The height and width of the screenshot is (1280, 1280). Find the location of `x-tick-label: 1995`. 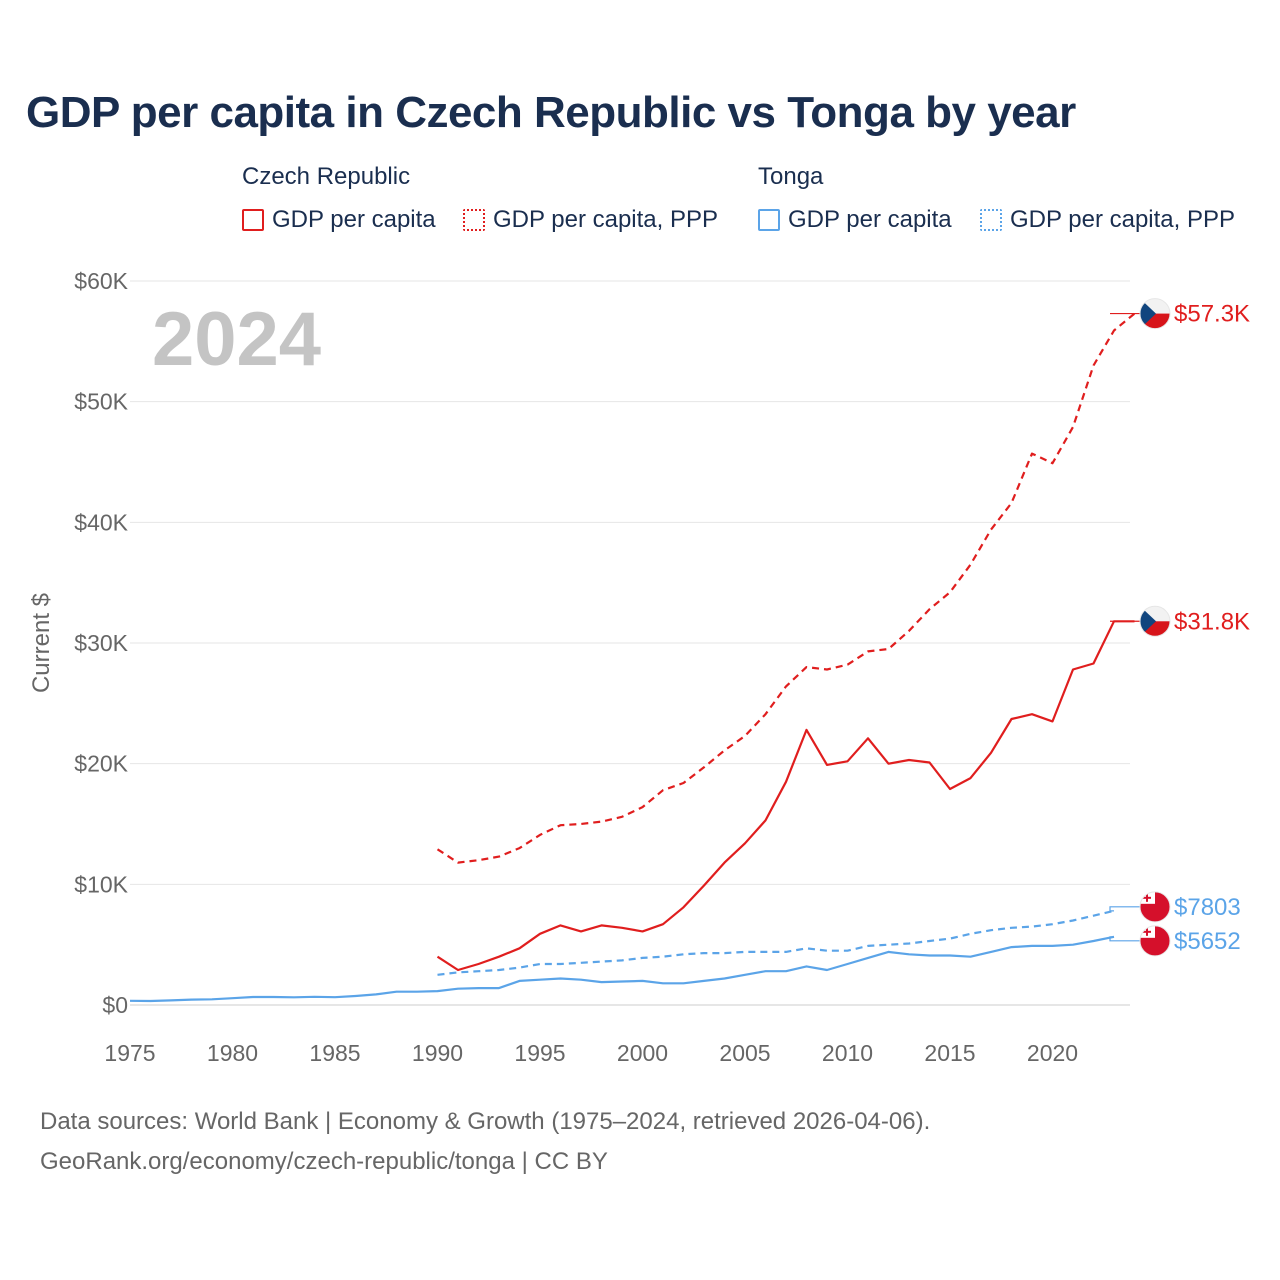

x-tick-label: 1995 is located at coordinates (539, 1053).